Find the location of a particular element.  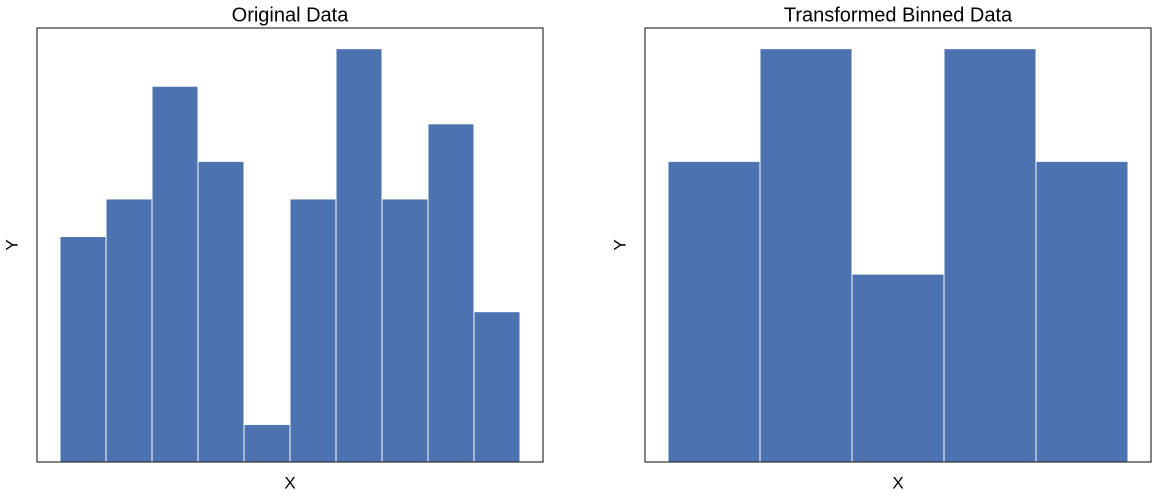

chart-title: Transformed Binned Data is located at coordinates (898, 15).